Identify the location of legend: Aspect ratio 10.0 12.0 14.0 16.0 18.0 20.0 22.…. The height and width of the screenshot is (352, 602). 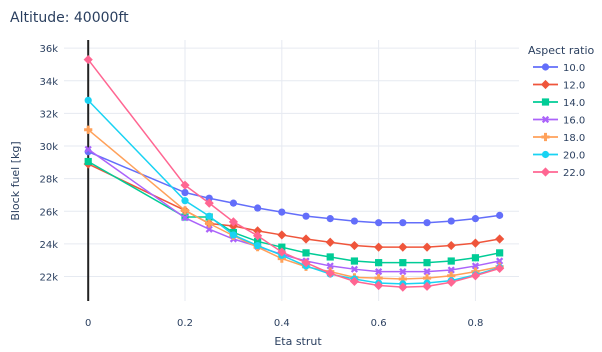
(561, 111).